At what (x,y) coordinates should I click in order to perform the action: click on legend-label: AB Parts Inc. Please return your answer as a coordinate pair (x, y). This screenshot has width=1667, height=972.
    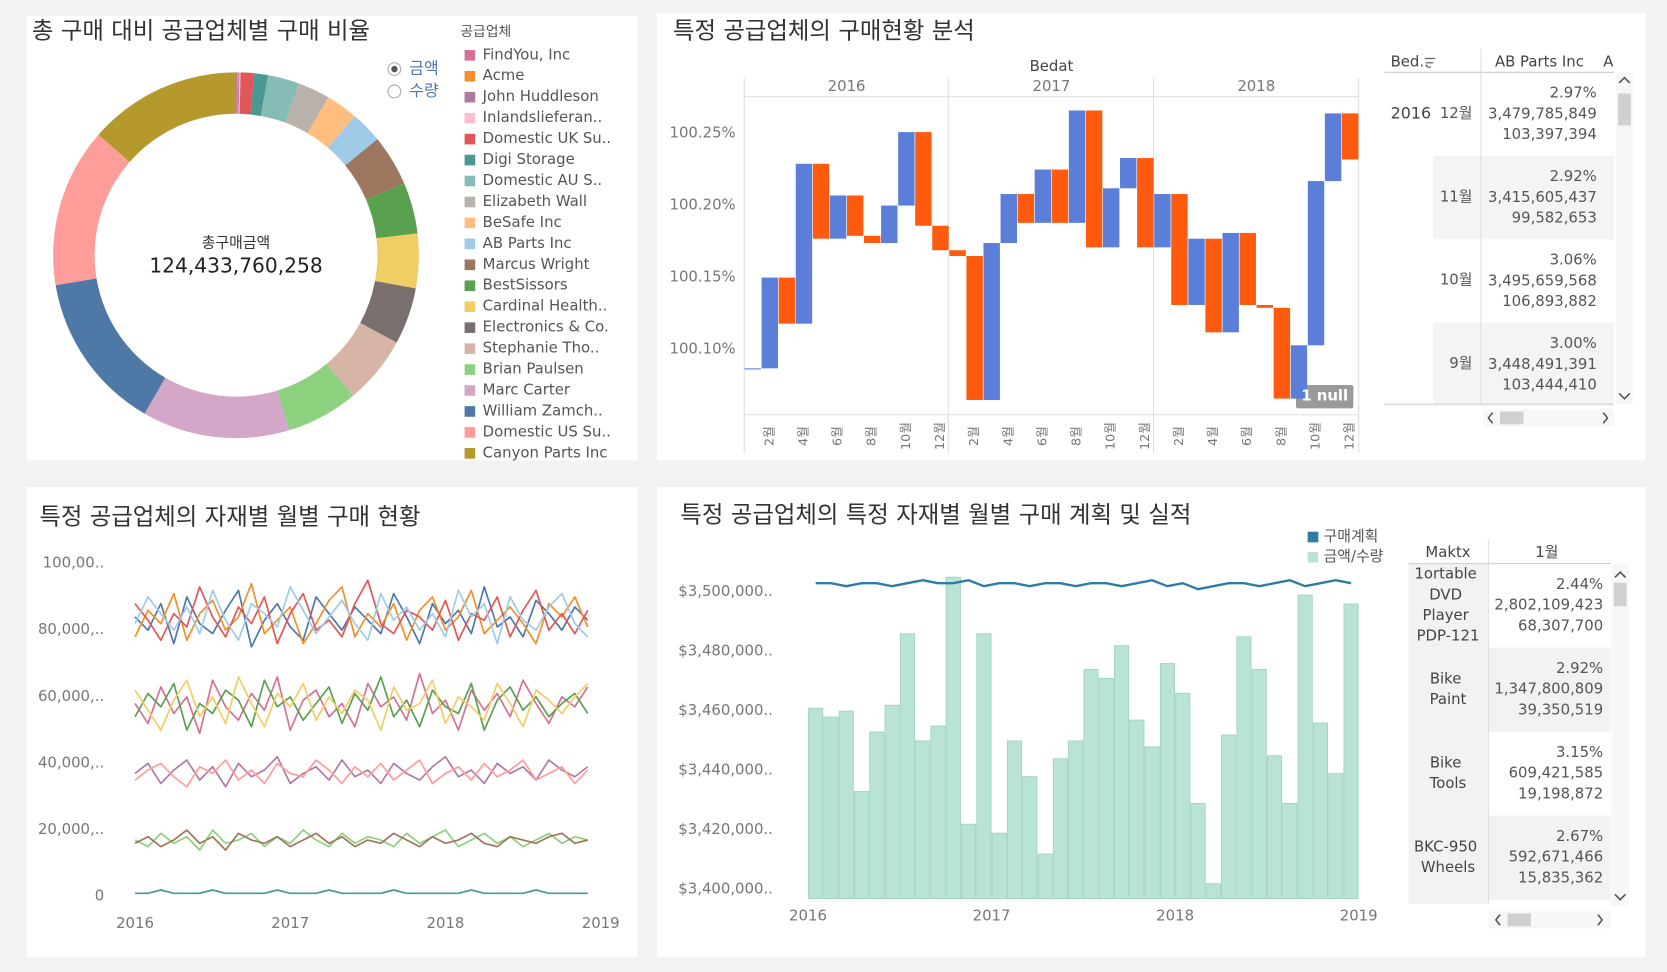
    Looking at the image, I should click on (527, 243).